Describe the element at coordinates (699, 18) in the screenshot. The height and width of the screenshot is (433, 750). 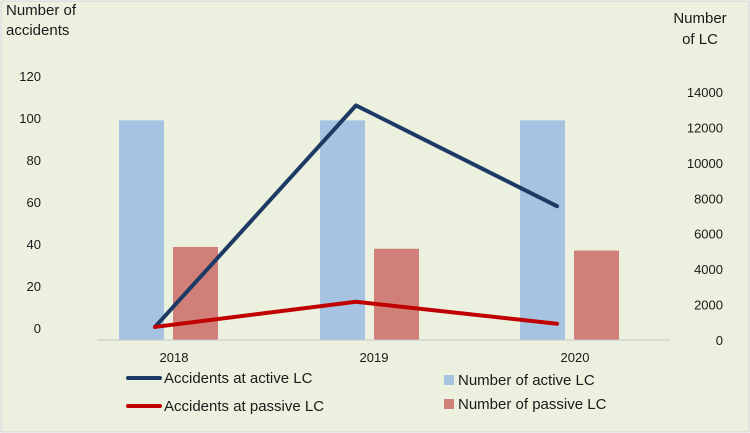
I see `right-axis-title-line-1: Number` at that location.